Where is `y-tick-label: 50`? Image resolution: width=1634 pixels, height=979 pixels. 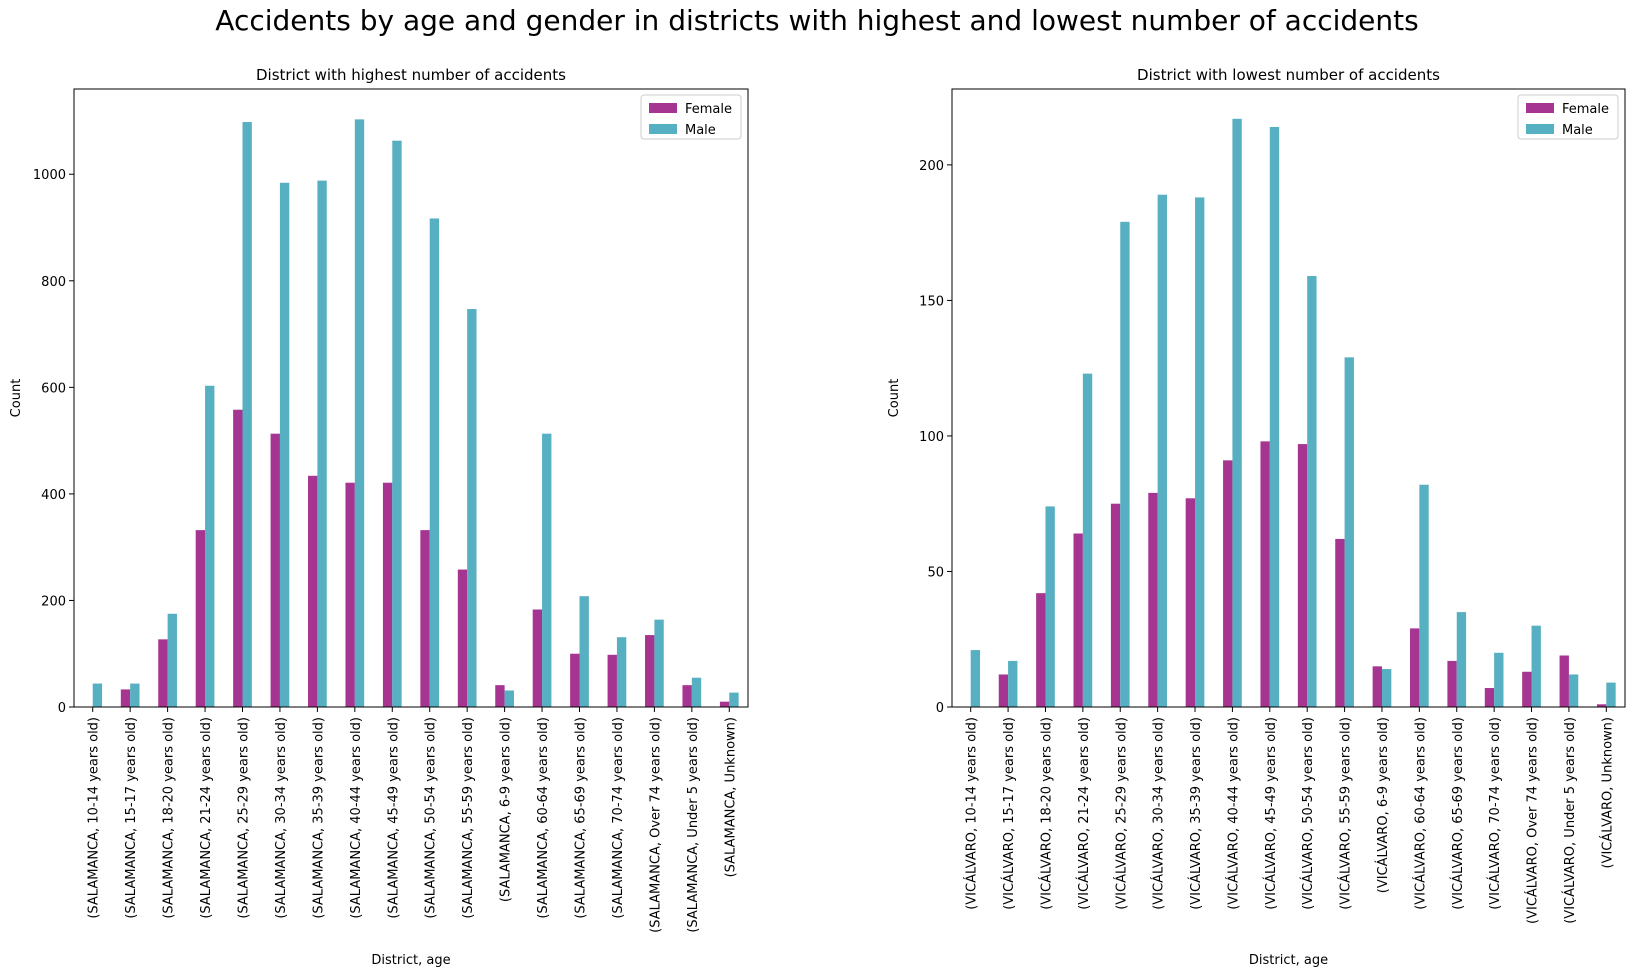 y-tick-label: 50 is located at coordinates (935, 572).